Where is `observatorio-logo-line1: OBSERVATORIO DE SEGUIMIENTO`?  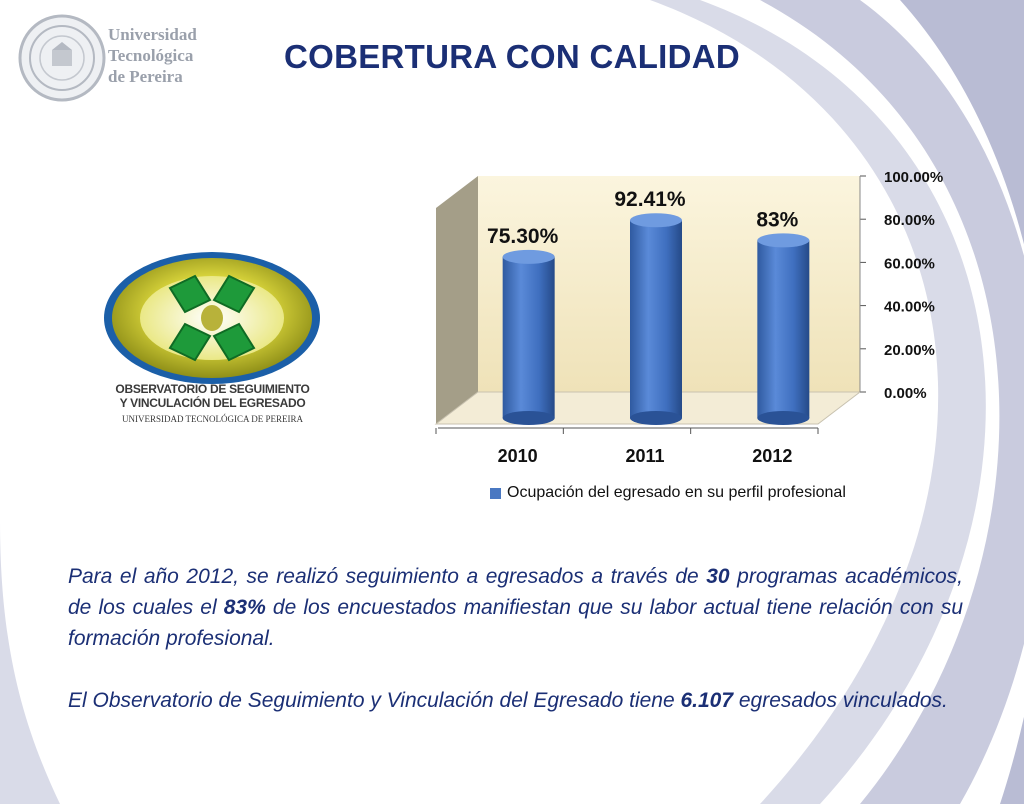
observatorio-logo-line1: OBSERVATORIO DE SEGUIMIENTO is located at coordinates (212, 389).